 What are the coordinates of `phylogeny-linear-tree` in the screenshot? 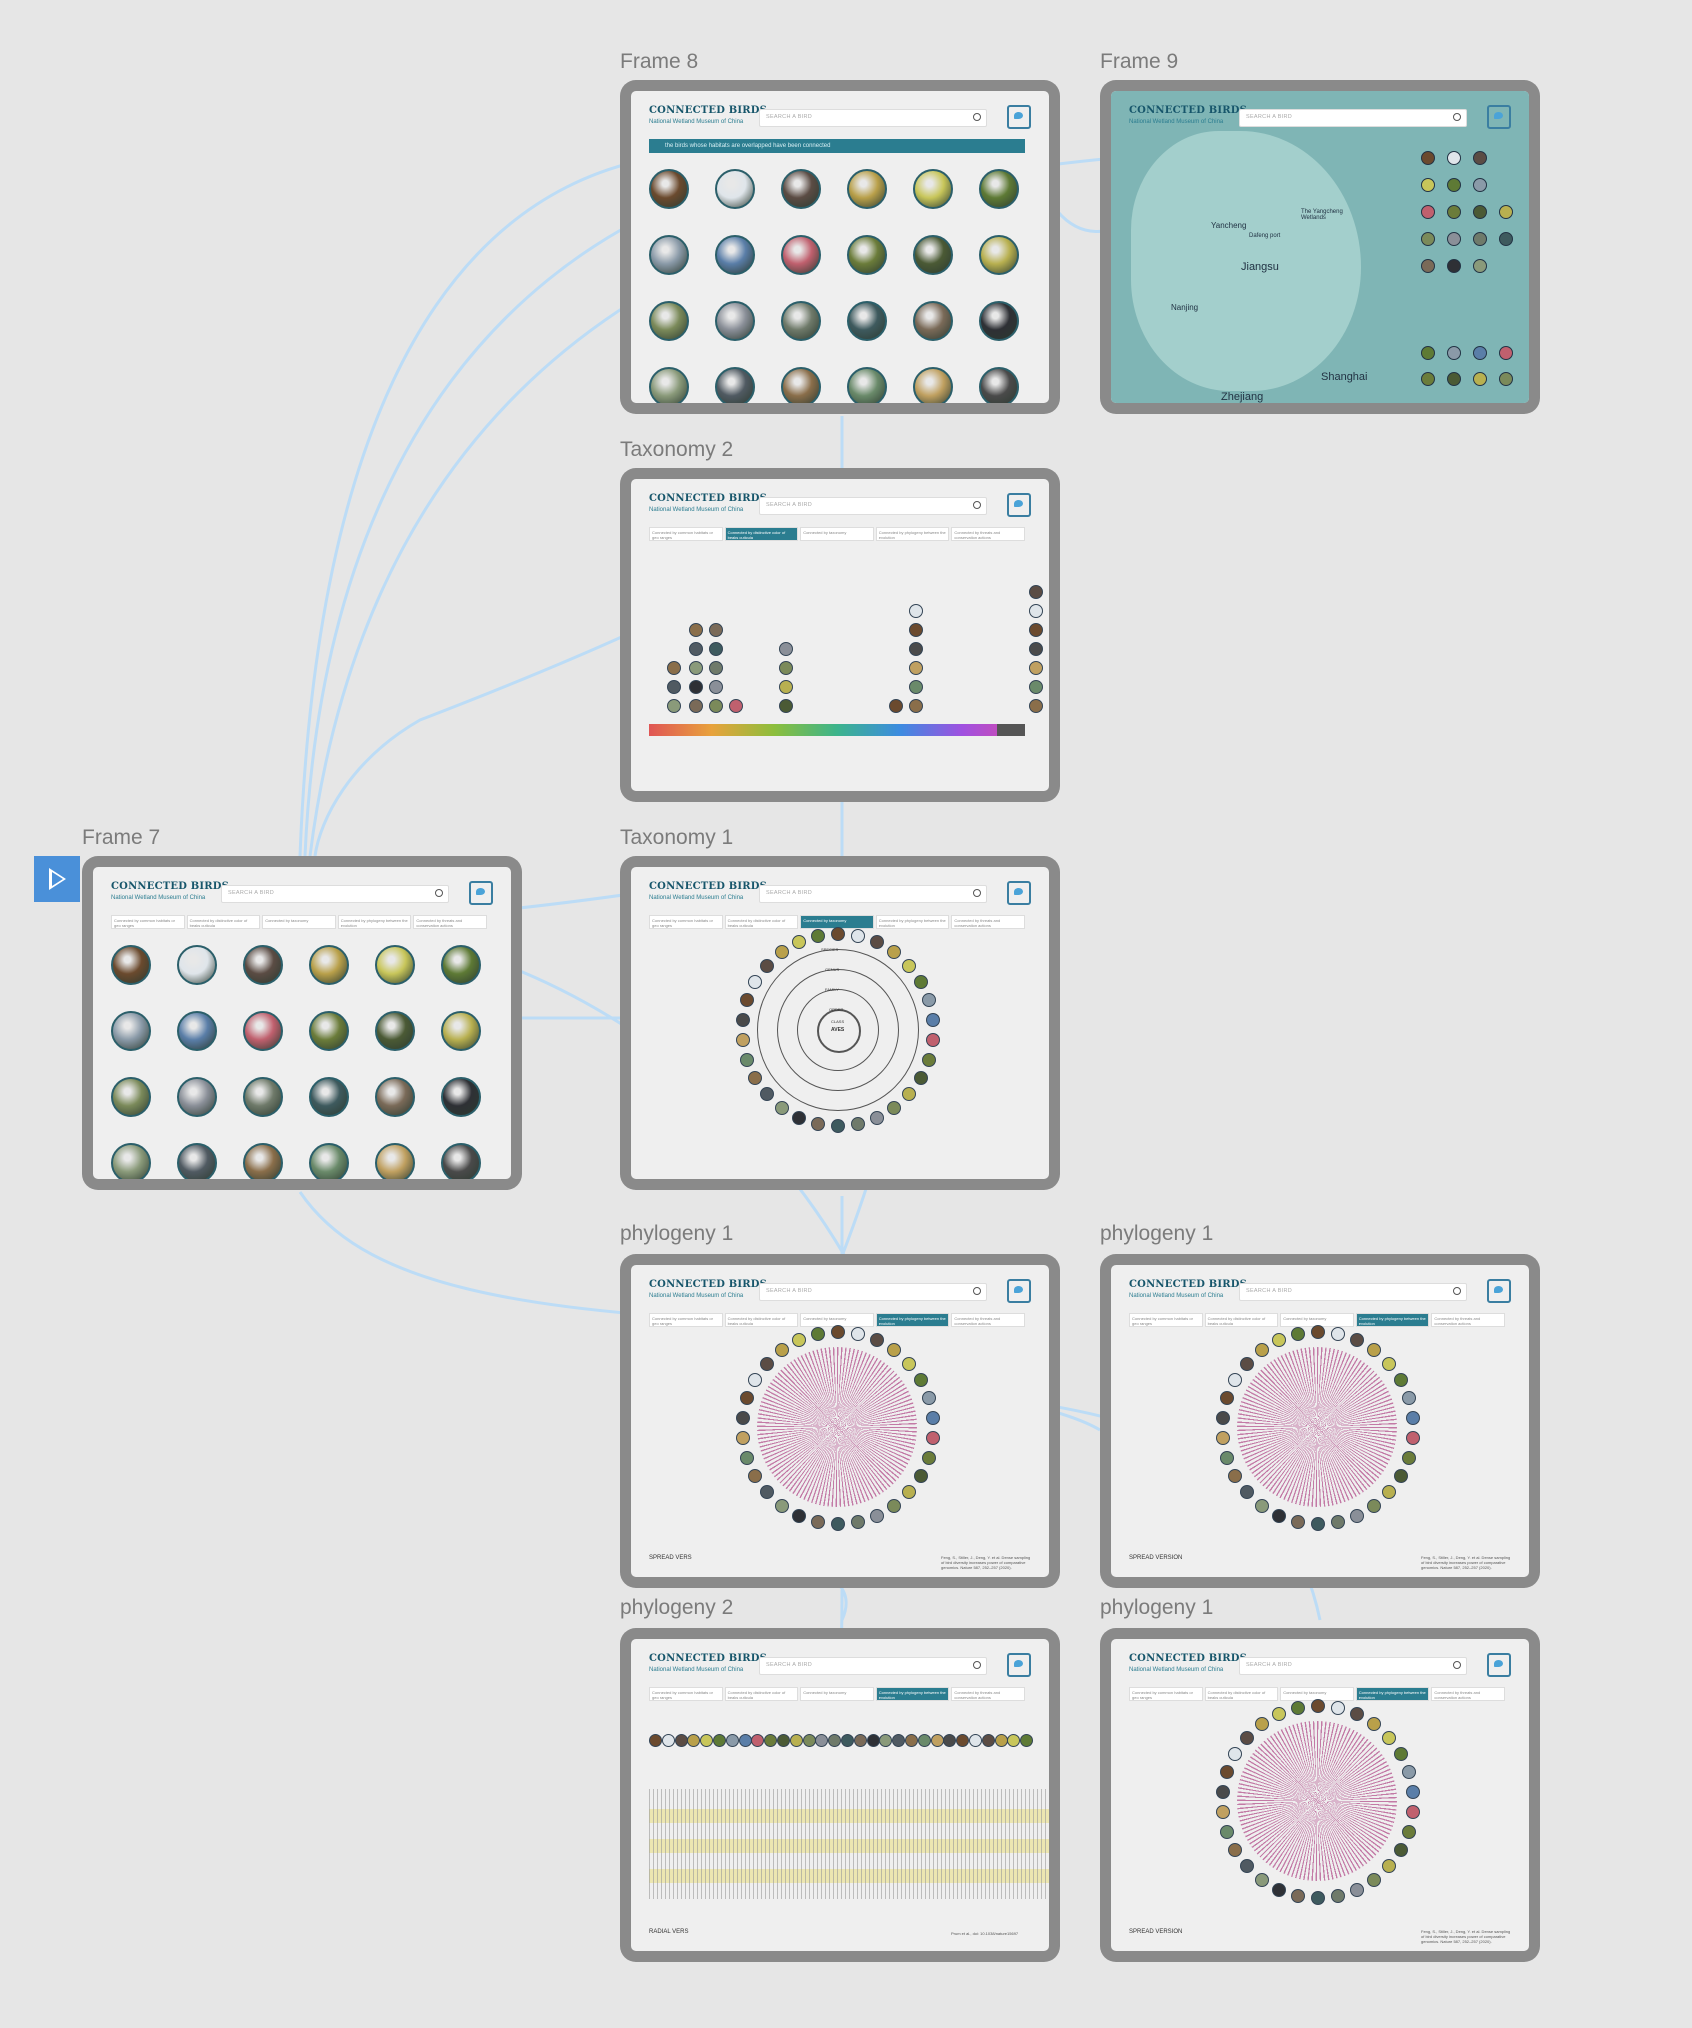 It's located at (849, 1844).